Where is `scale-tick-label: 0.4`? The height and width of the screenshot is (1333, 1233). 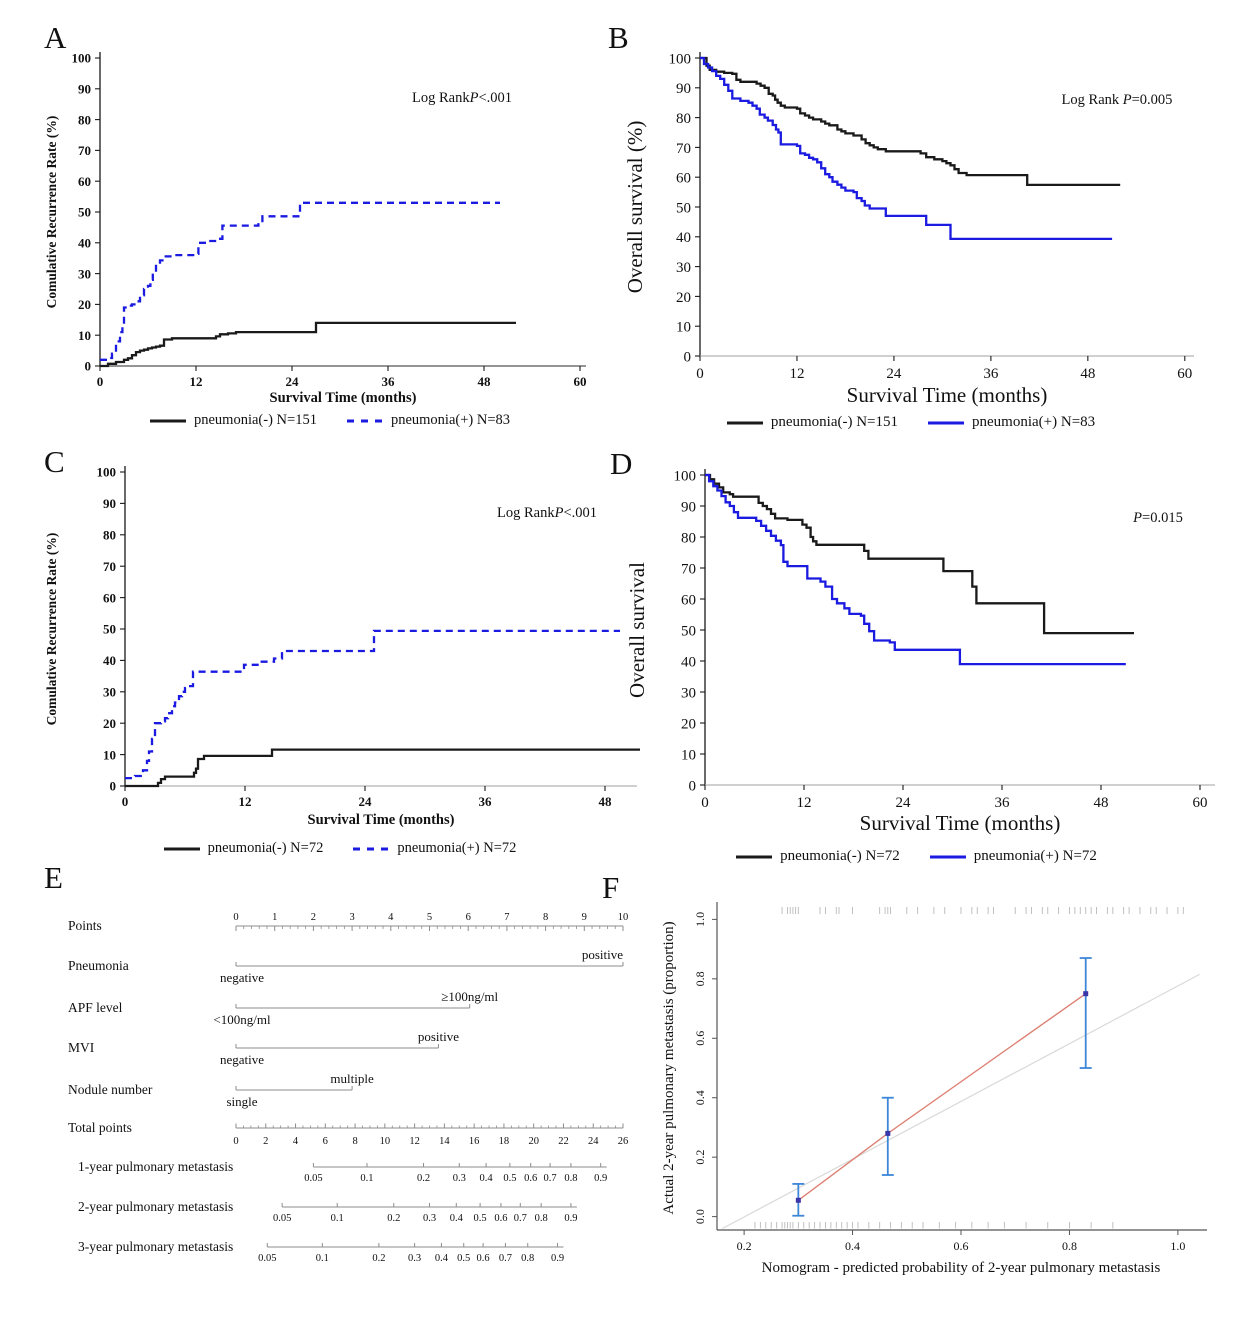 scale-tick-label: 0.4 is located at coordinates (457, 1218).